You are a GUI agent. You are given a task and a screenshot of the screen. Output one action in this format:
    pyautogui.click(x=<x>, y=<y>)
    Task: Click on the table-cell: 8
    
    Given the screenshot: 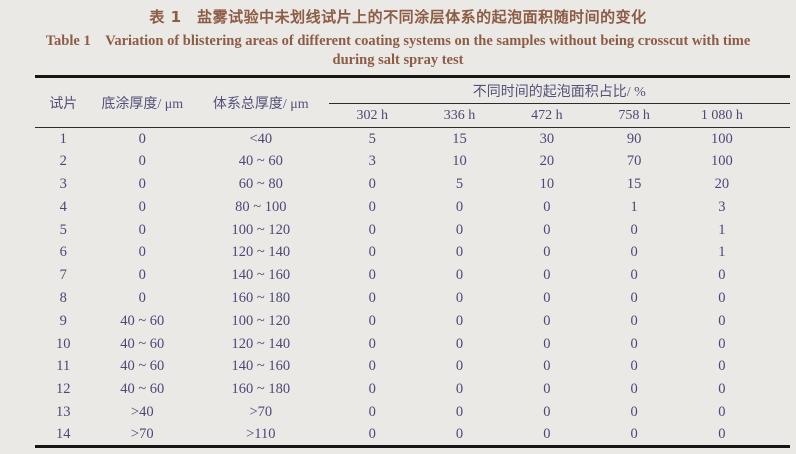 What is the action you would take?
    pyautogui.click(x=63, y=297)
    